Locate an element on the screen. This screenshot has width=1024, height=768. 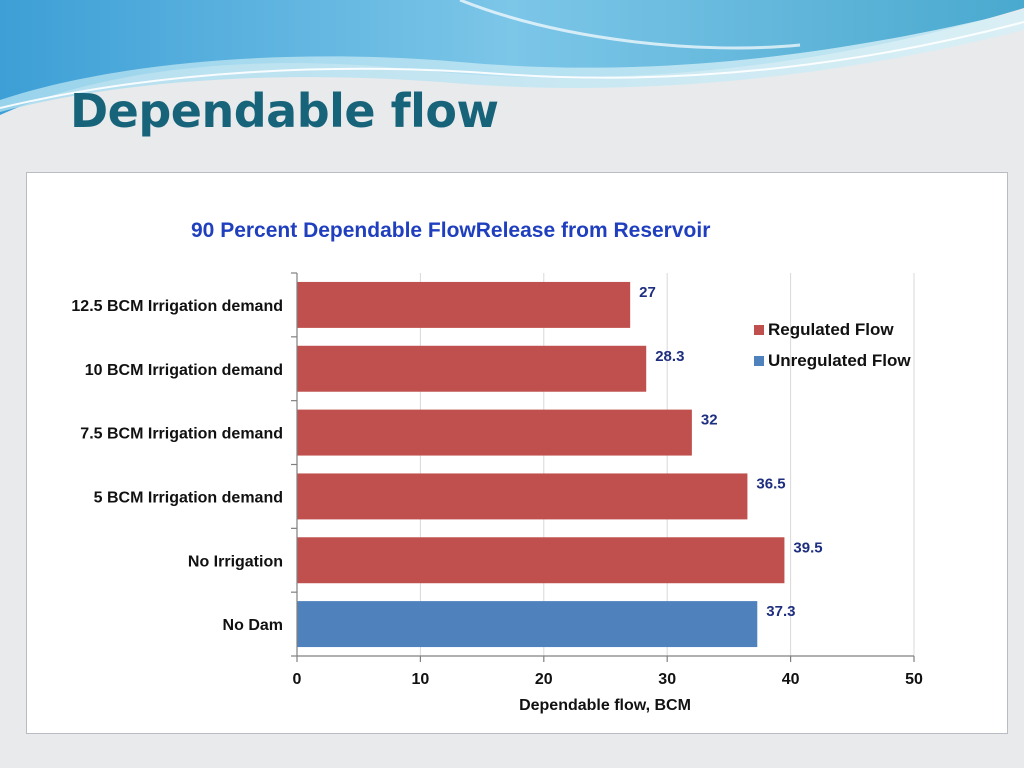
data-labels: 27 28.3 32 36.5 39.5 37.3 is located at coordinates (730, 452).